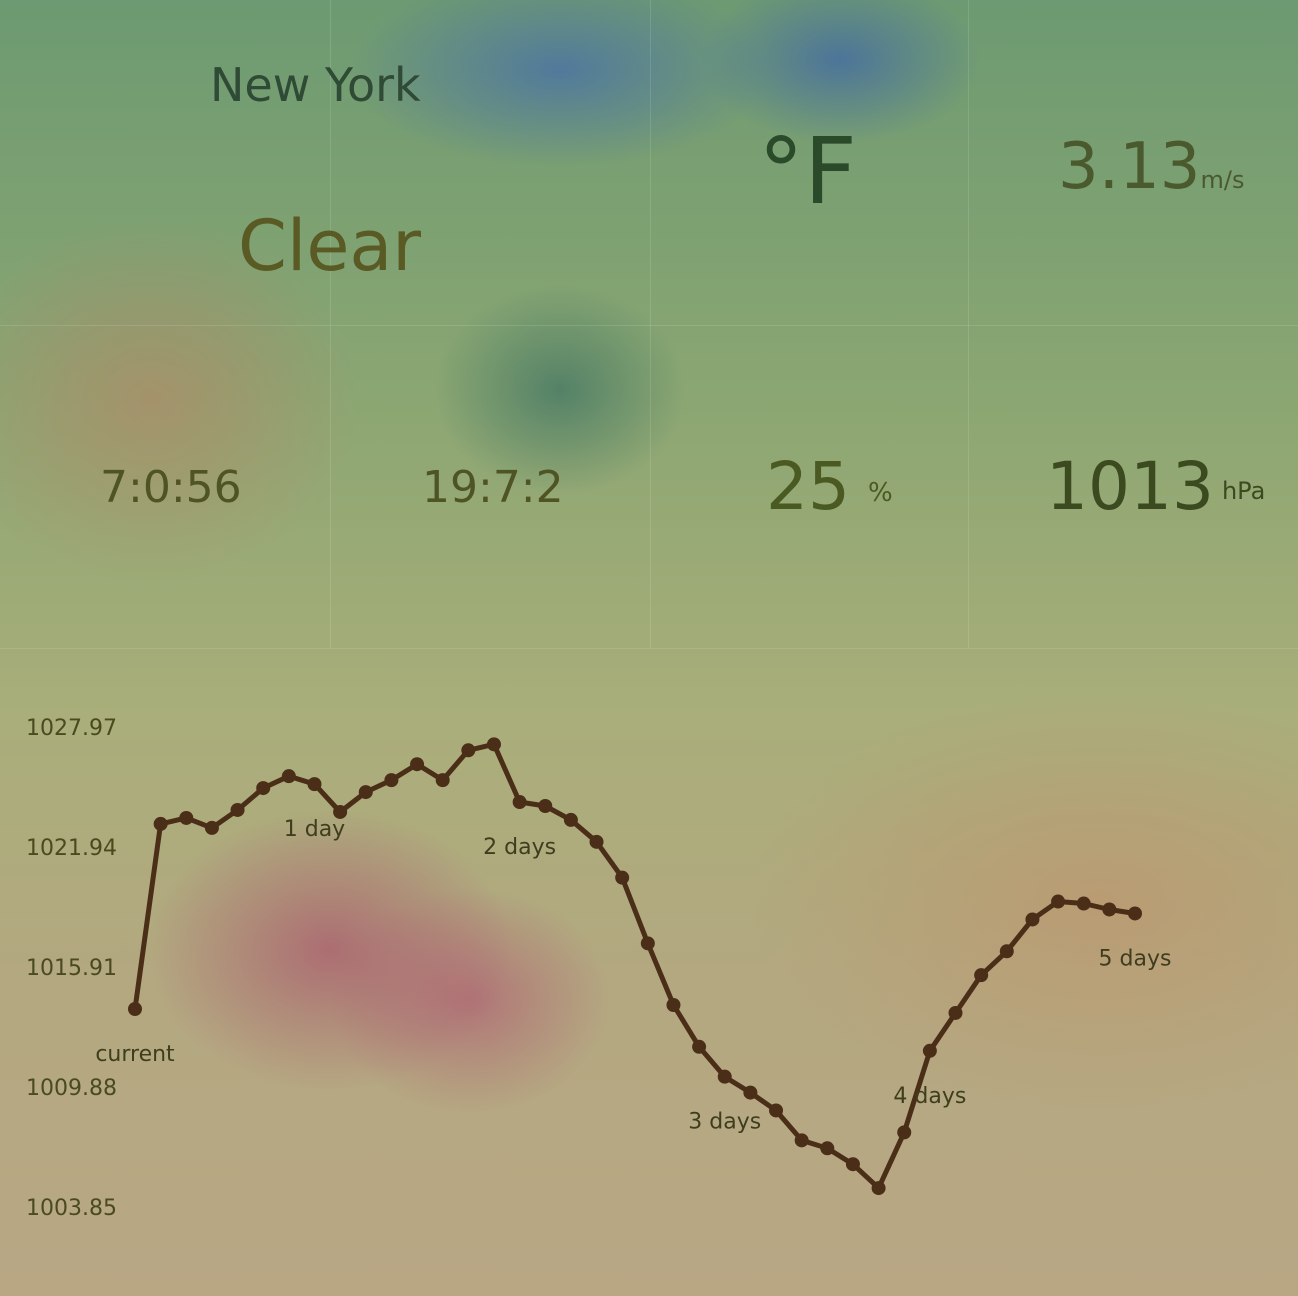 The image size is (1298, 1296). Describe the element at coordinates (519, 847) in the screenshot. I see `time-annotation-label: 2 days` at that location.